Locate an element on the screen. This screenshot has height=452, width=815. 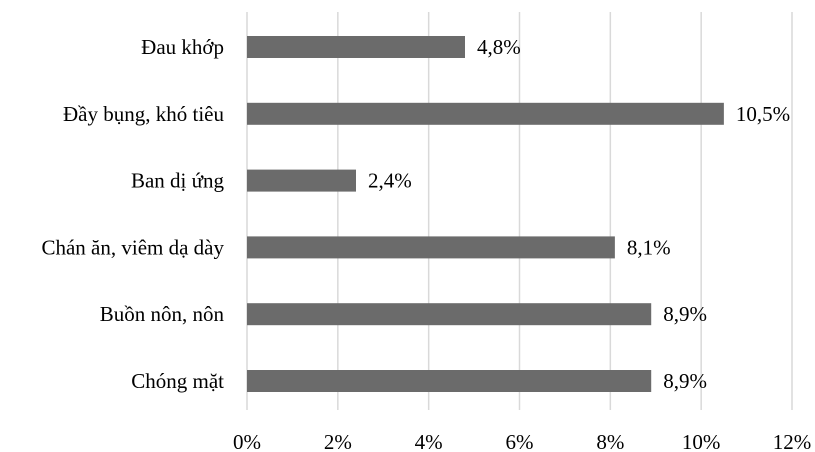
x-tick-label: 6% is located at coordinates (520, 441).